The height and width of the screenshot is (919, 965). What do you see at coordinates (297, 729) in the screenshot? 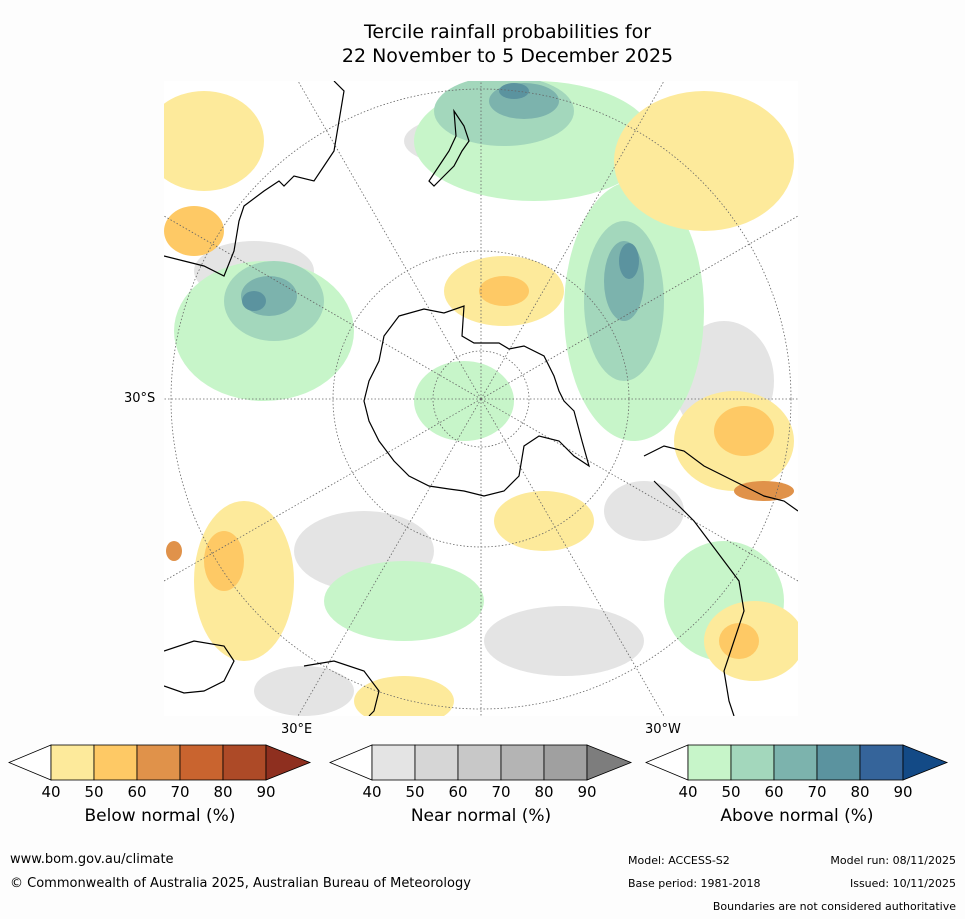
I see `label-30e: 30°E` at bounding box center [297, 729].